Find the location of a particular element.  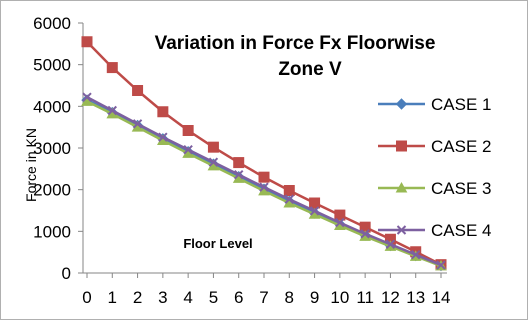

y-tick-label: 5000 is located at coordinates (52, 65).